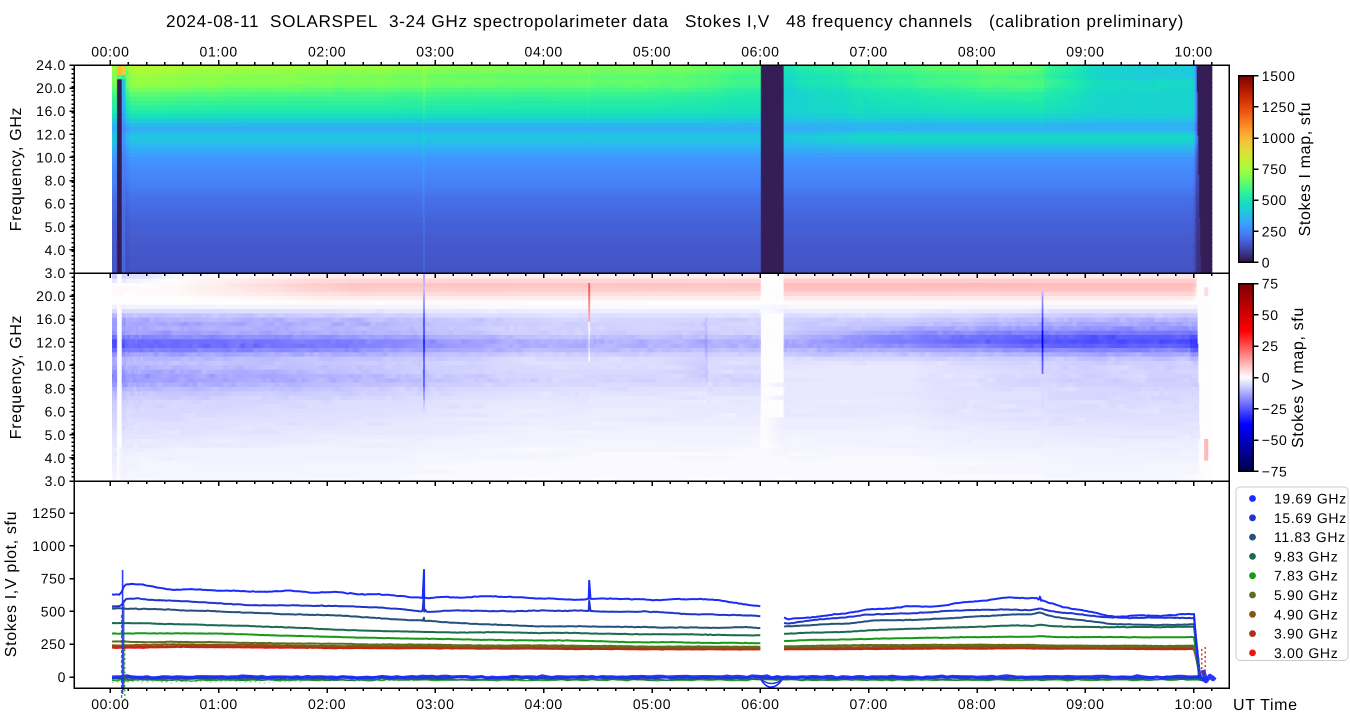 Image resolution: width=1350 pixels, height=725 pixels. Describe the element at coordinates (1306, 595) in the screenshot. I see `svg-text: 5.90 GHz` at that location.